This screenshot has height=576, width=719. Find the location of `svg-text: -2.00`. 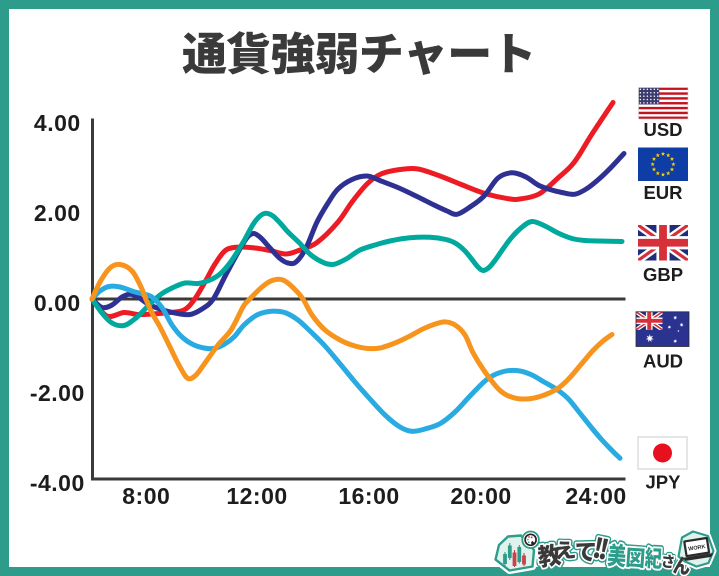

svg-text: -2.00 is located at coordinates (57, 393).